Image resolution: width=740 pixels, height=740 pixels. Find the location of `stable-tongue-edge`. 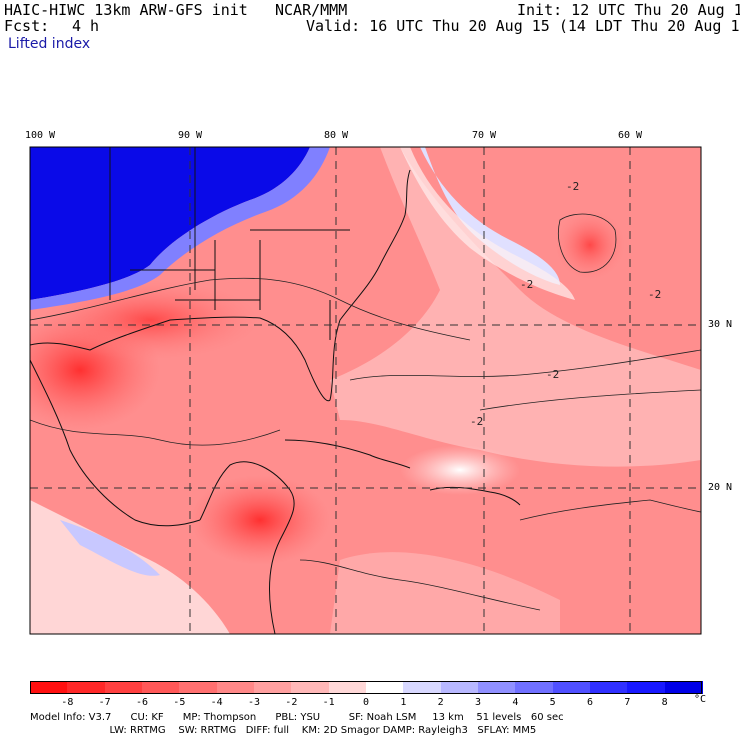

stable-tongue-edge is located at coordinates (487, 223).